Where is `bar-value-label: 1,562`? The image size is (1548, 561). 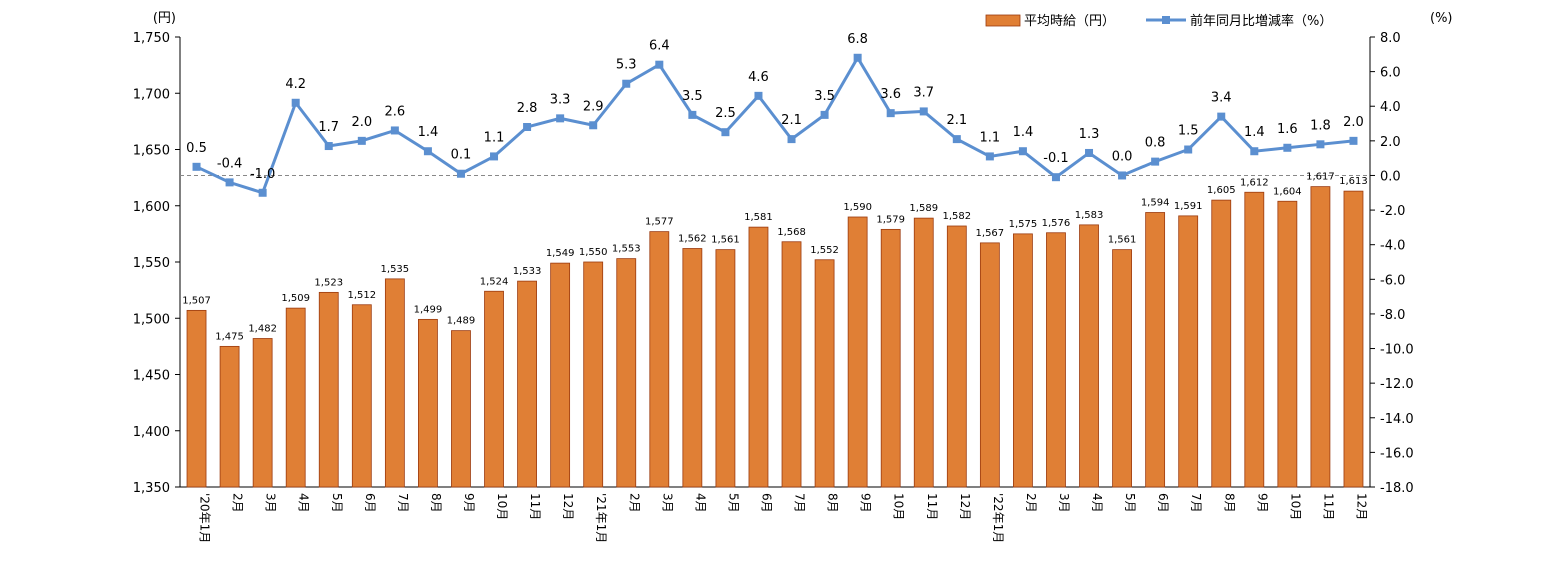 bar-value-label: 1,562 is located at coordinates (692, 239).